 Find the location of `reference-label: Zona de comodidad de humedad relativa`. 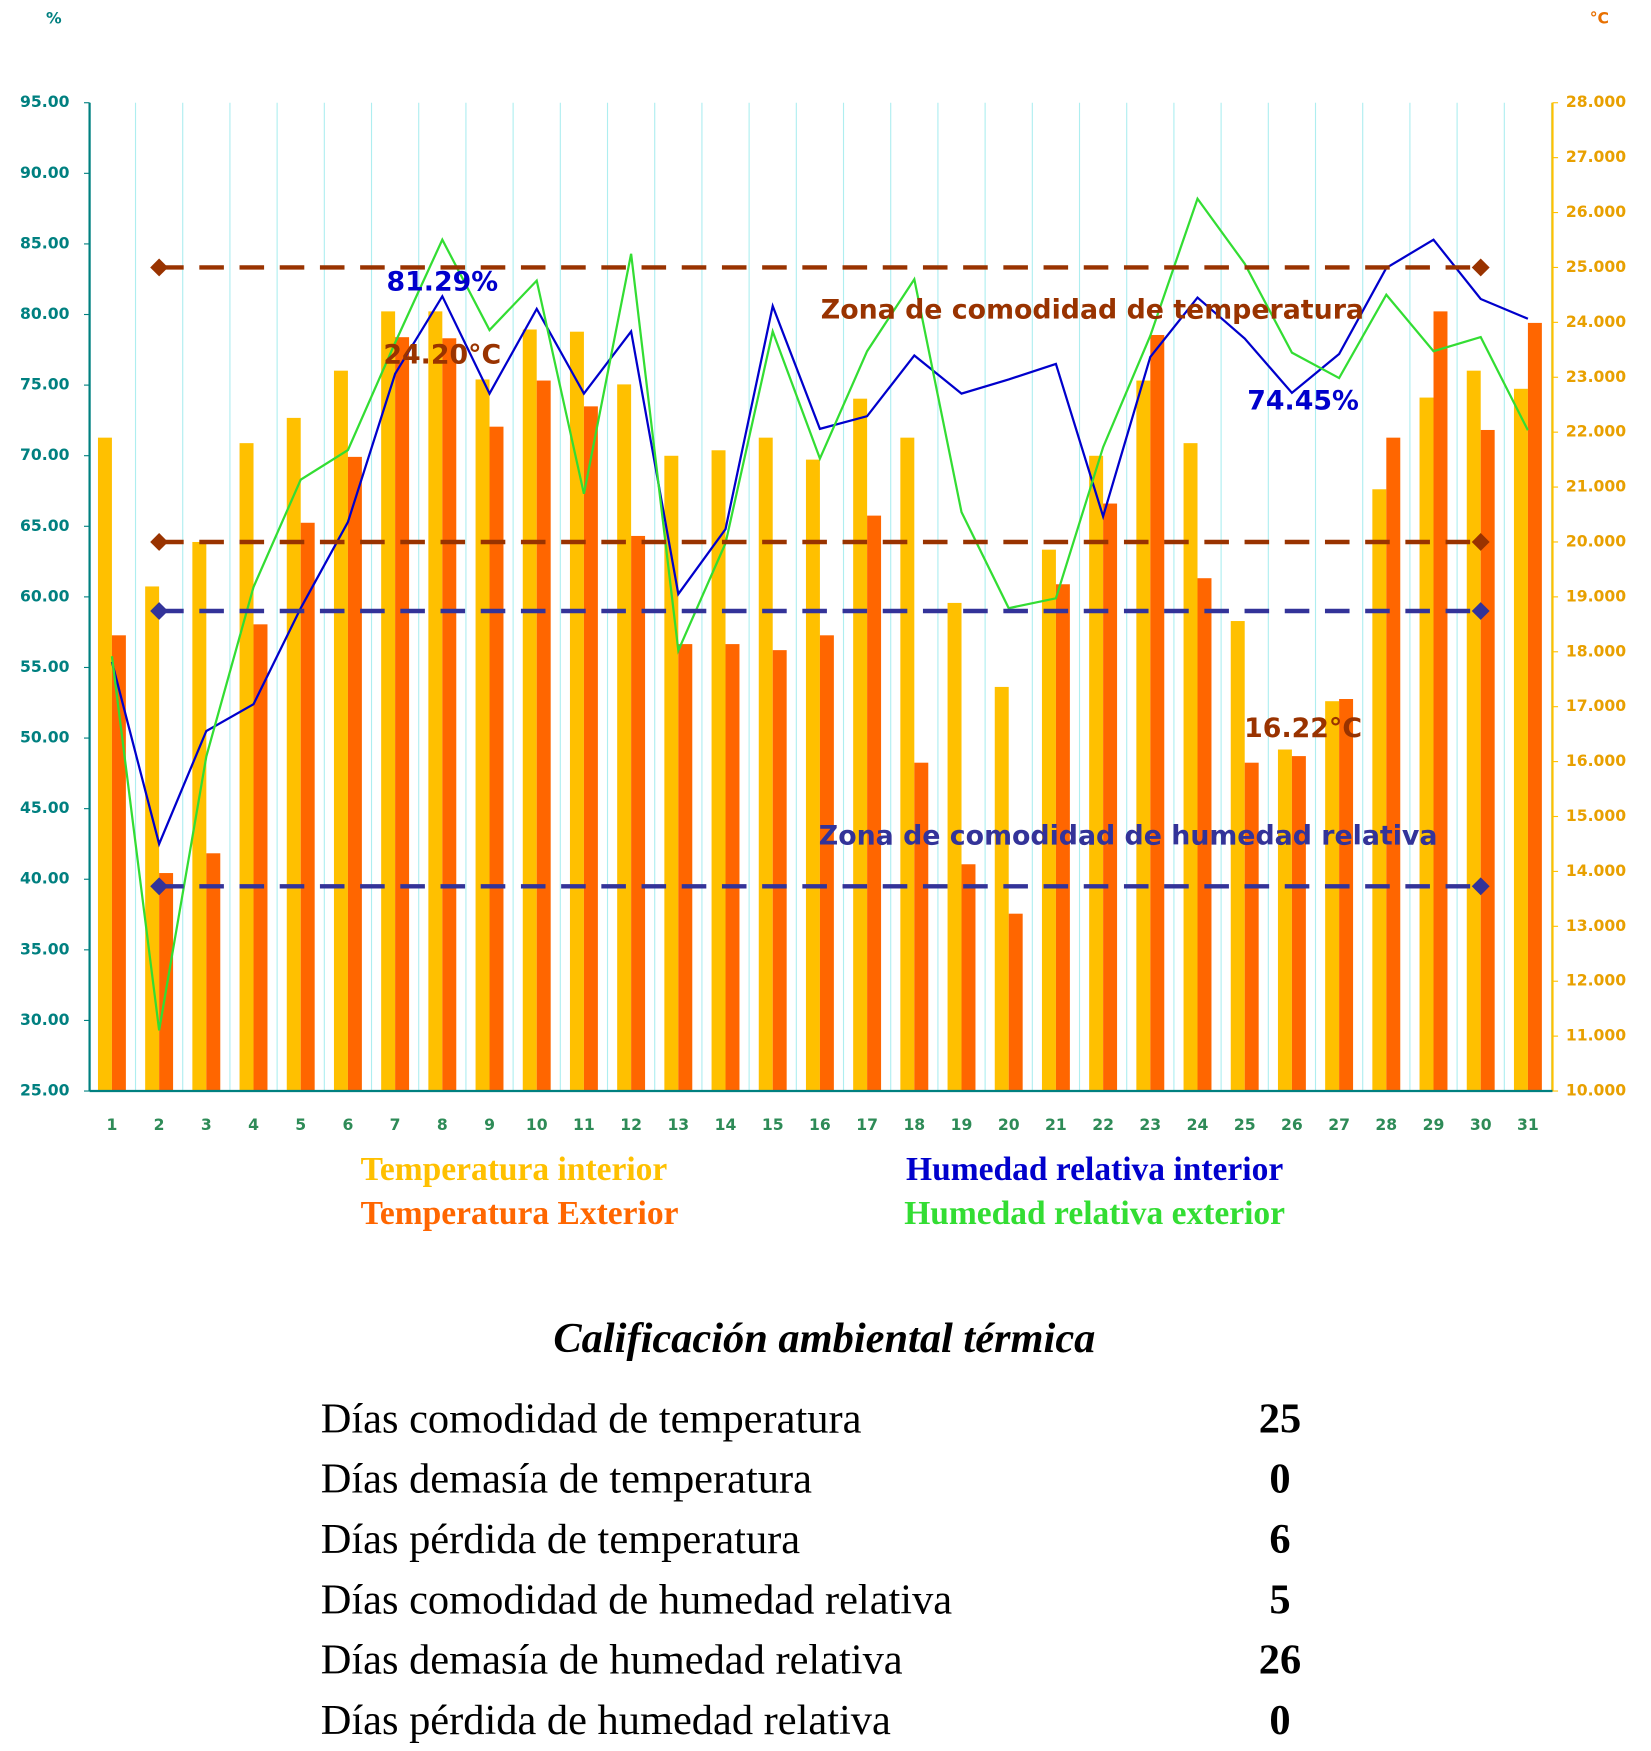

reference-label: Zona de comodidad de humedad relativa is located at coordinates (1128, 836).